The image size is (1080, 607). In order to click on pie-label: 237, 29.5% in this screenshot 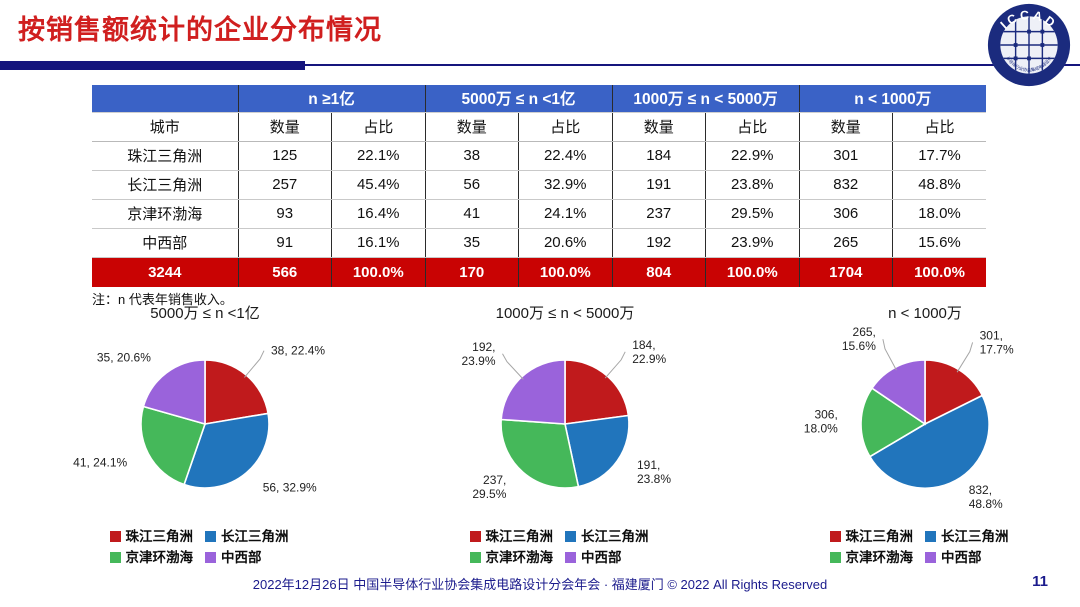, I will do `click(489, 487)`.